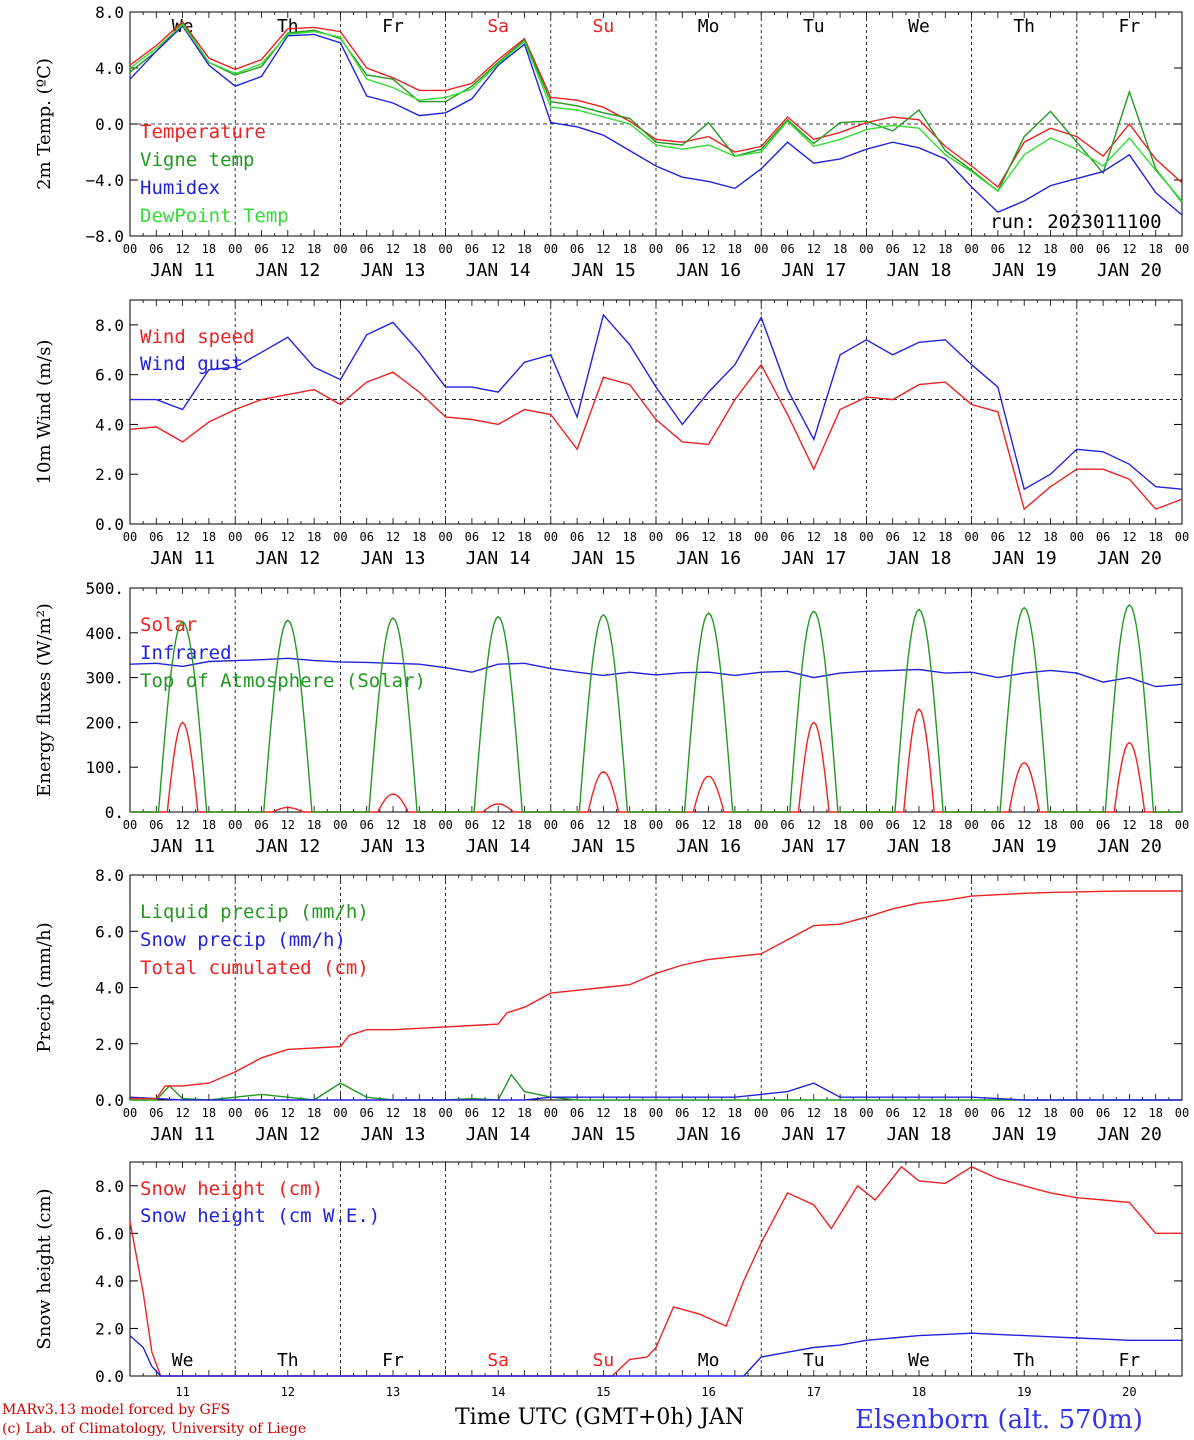 The width and height of the screenshot is (1194, 1440). Describe the element at coordinates (104, 767) in the screenshot. I see `y-tick-label: 100.` at that location.